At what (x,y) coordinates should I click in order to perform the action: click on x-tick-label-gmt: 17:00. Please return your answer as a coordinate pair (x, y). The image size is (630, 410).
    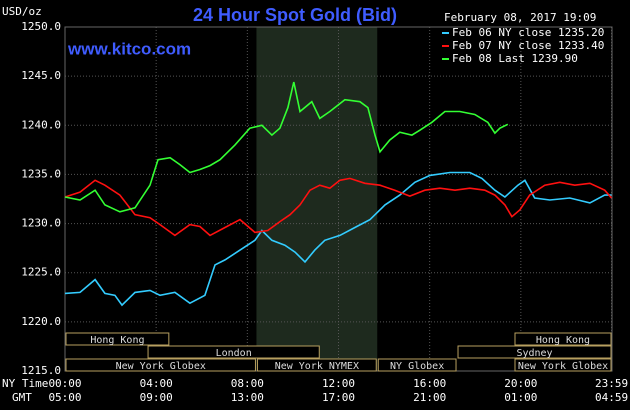
    Looking at the image, I should click on (338, 397).